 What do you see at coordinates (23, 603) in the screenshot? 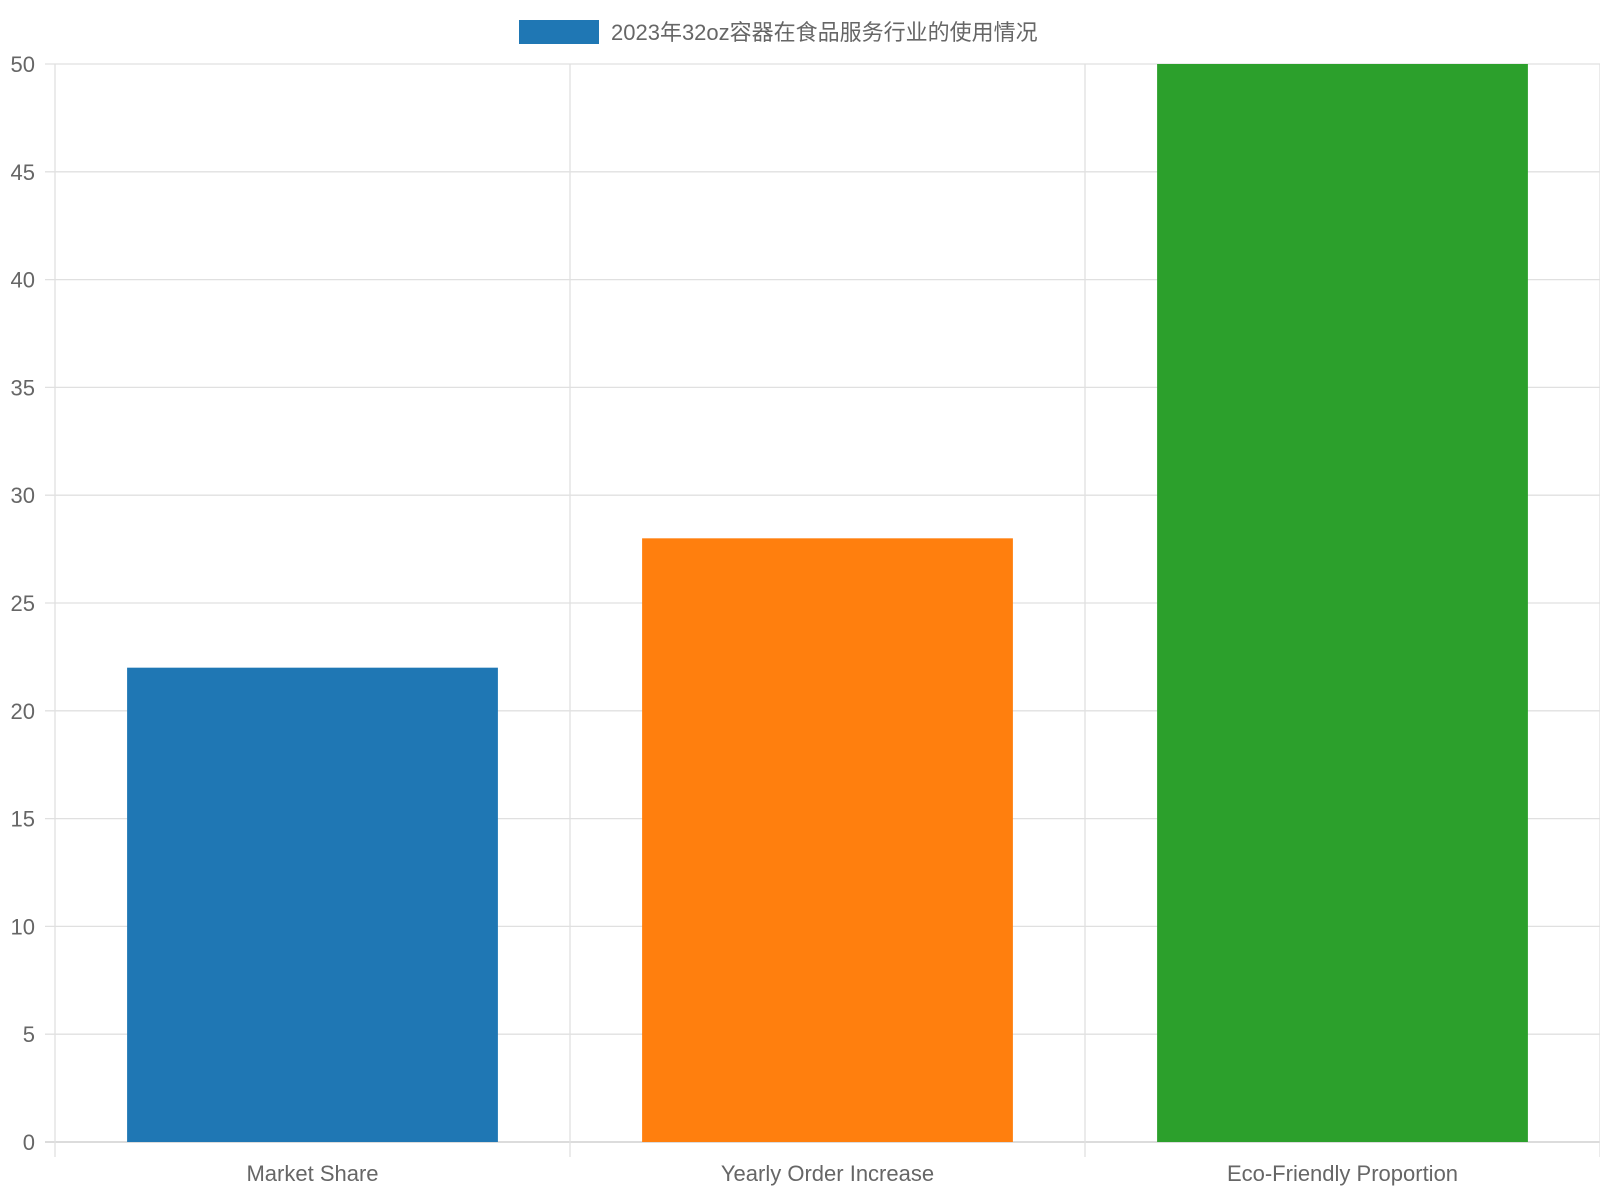
I see `y-tick-label: 25` at bounding box center [23, 603].